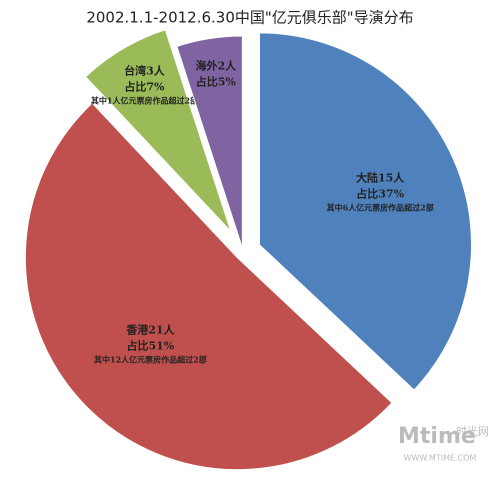  I want to click on chart-title: 2002.1.1-2012.6.30中国"亿元俱乐部"导演分布, so click(249, 18).